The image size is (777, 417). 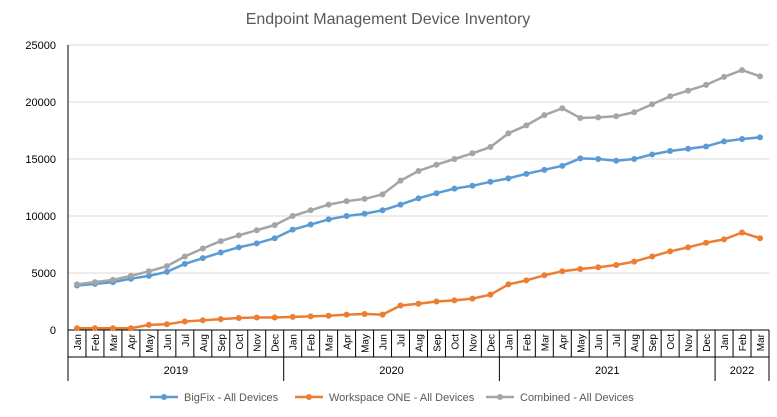 What do you see at coordinates (402, 398) in the screenshot?
I see `legend-label: Workspace ONE - All Devices` at bounding box center [402, 398].